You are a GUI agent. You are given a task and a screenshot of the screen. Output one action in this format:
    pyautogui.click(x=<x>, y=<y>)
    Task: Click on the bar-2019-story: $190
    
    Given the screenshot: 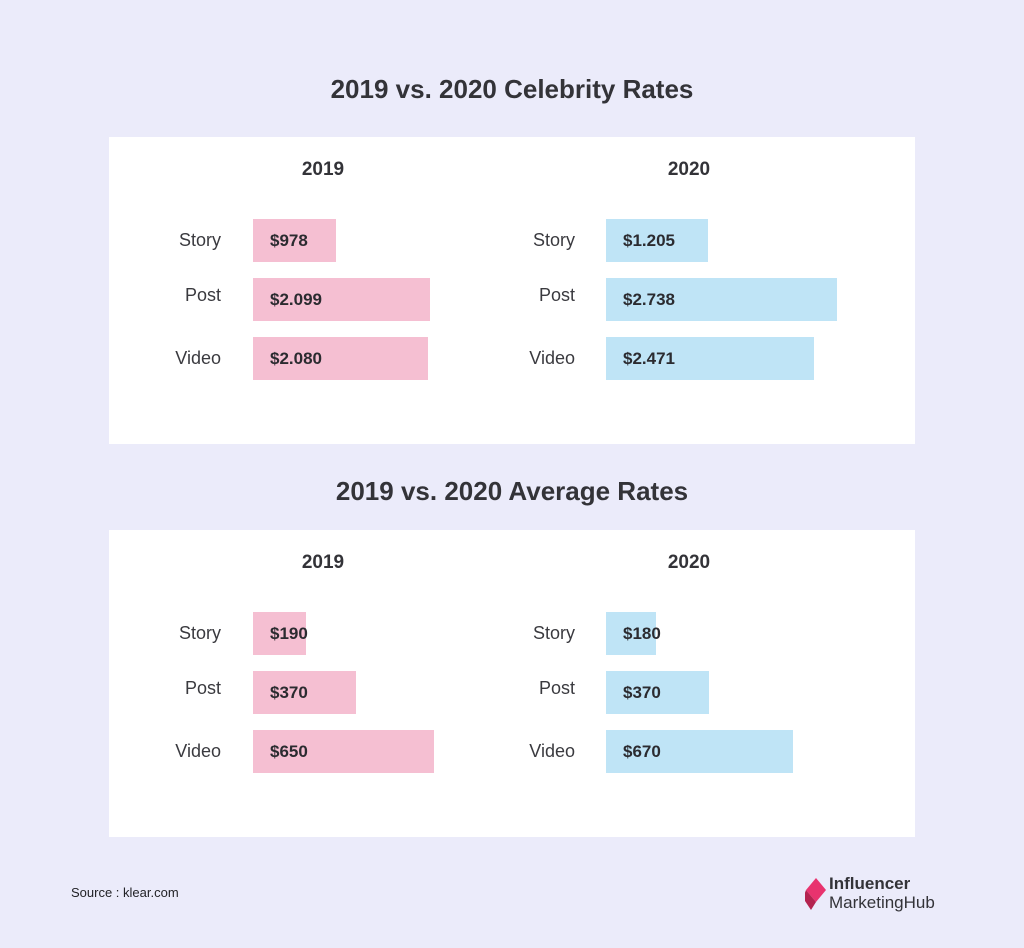 What is the action you would take?
    pyautogui.click(x=280, y=633)
    